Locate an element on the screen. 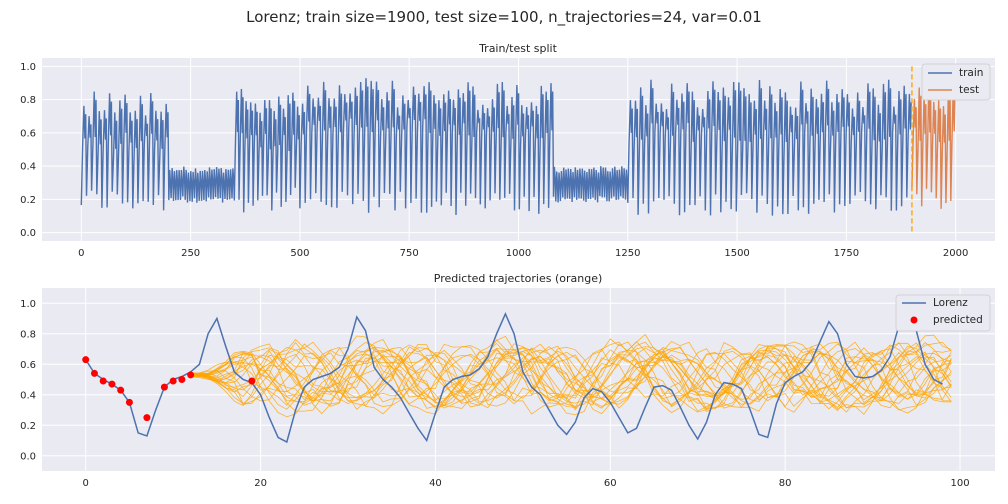  predicted-ytick-label: 0.0 is located at coordinates (28, 456).